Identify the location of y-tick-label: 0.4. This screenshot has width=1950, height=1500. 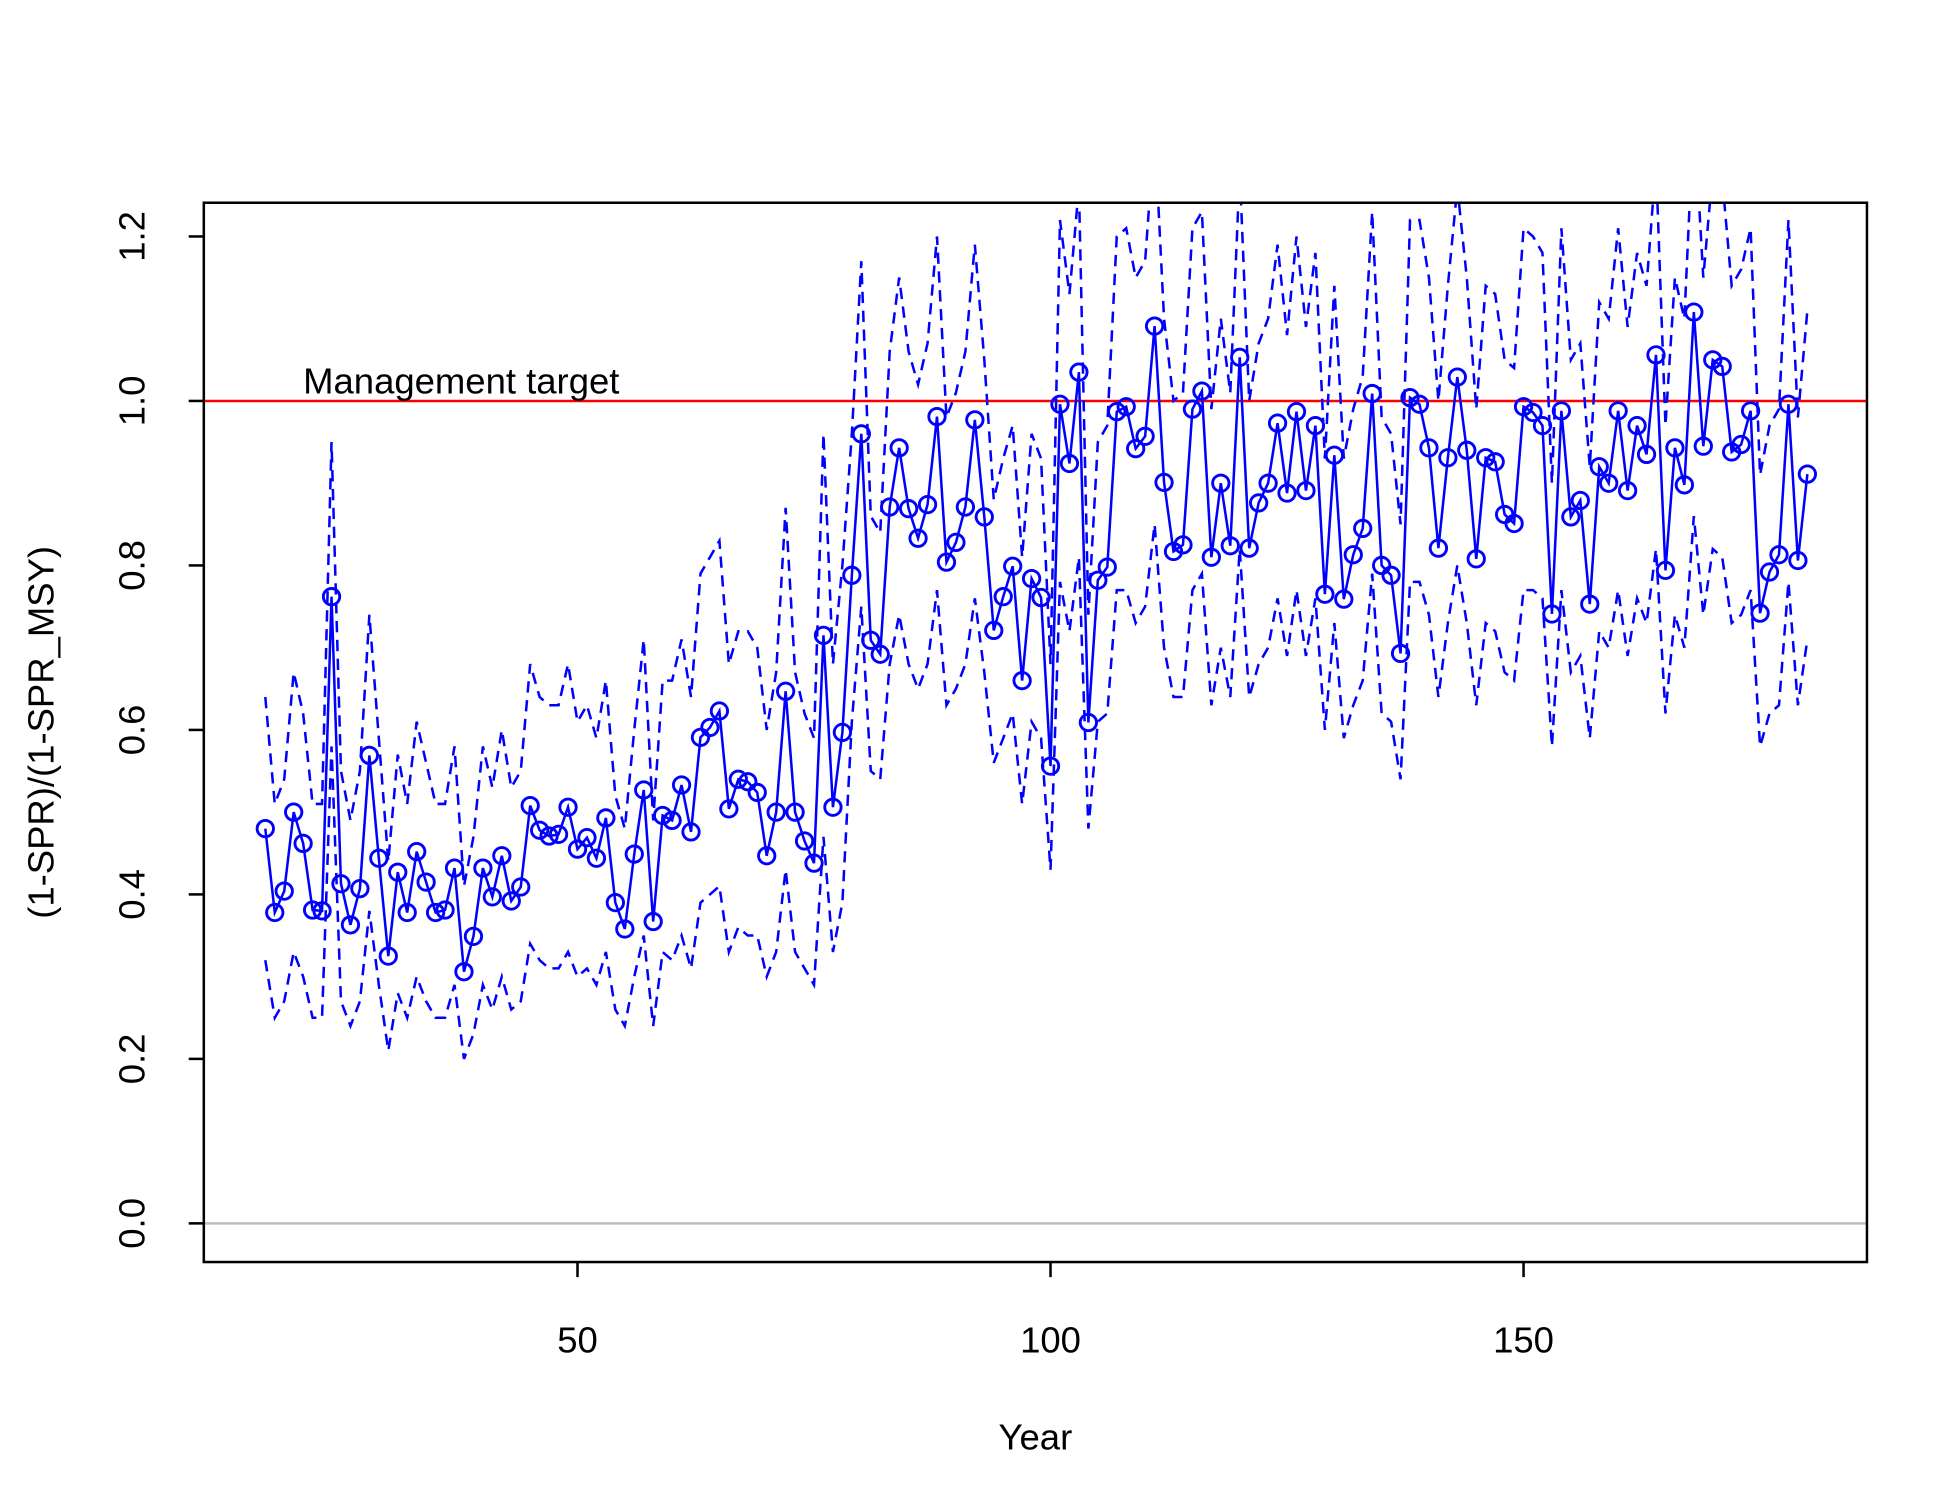
(132, 894).